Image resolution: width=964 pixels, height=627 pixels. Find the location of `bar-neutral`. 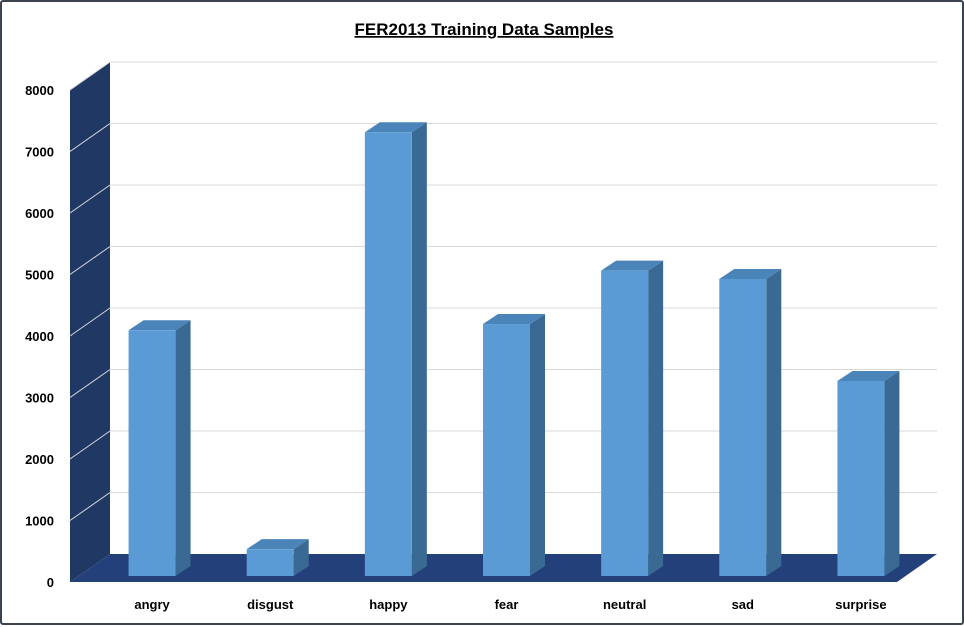

bar-neutral is located at coordinates (632, 418).